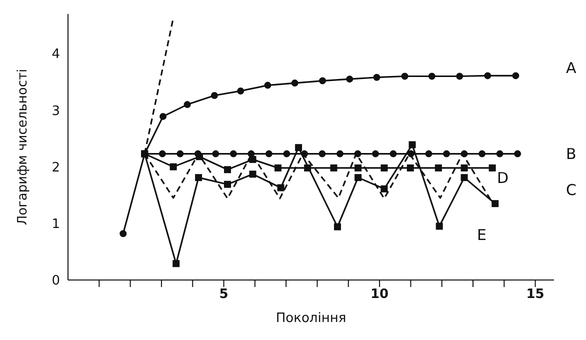 The image size is (586, 340). What do you see at coordinates (571, 190) in the screenshot?
I see `text: C` at bounding box center [571, 190].